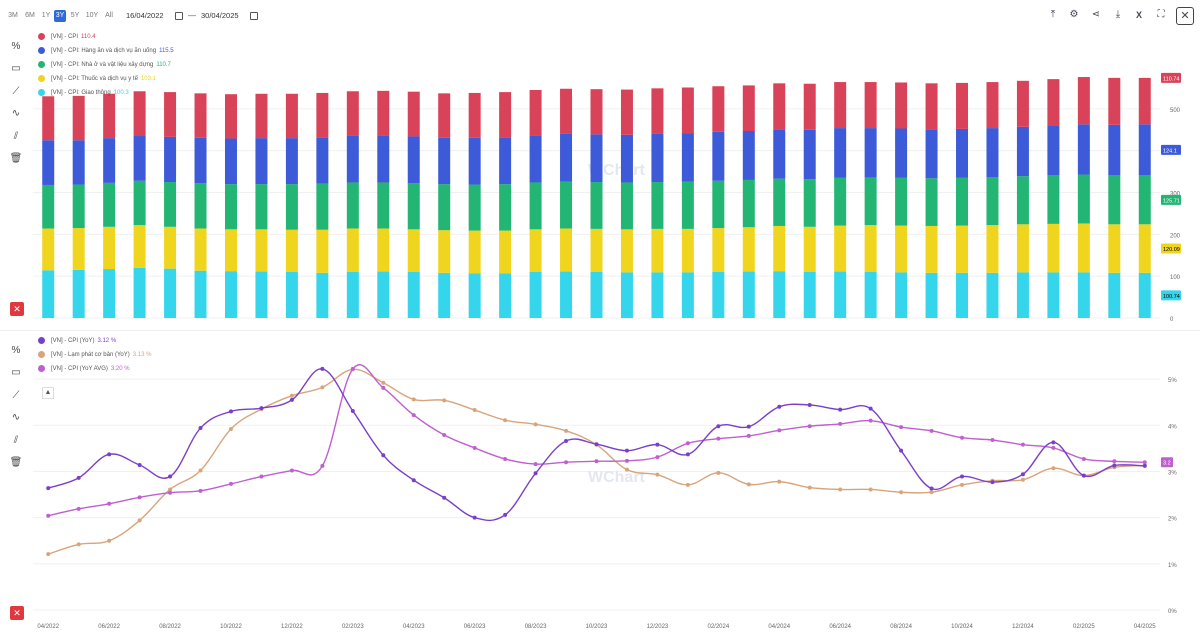  I want to click on range-button-10y: 10Y, so click(92, 15).